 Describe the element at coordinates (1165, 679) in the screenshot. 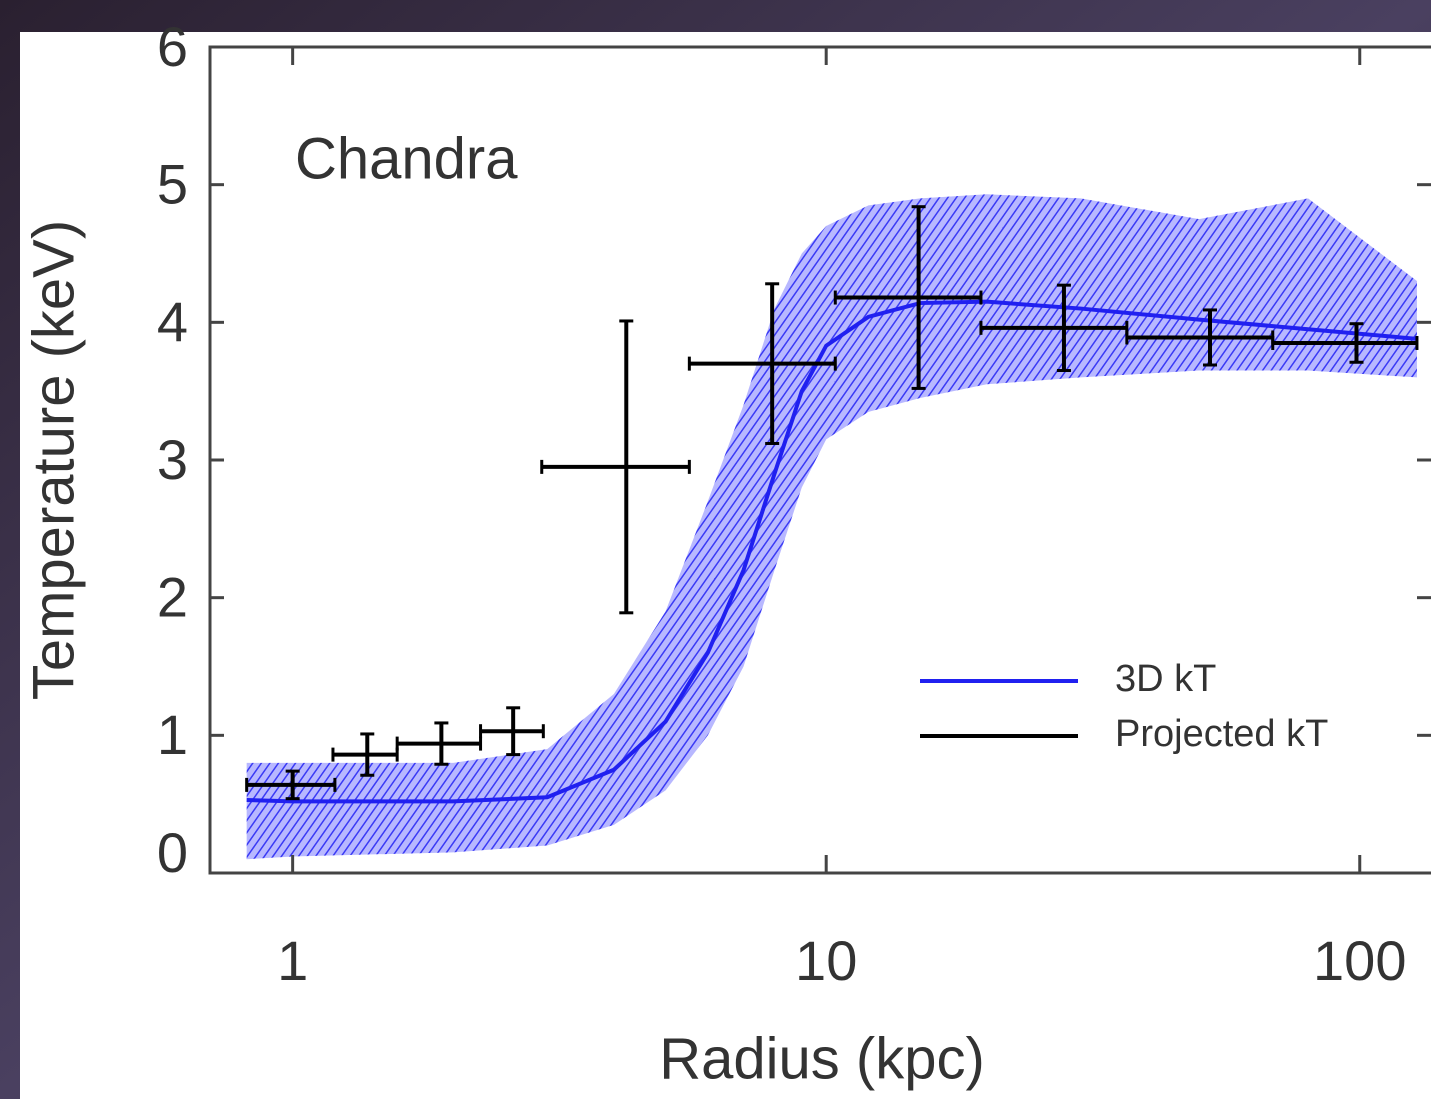

I see `legend-label: 3D kT` at that location.